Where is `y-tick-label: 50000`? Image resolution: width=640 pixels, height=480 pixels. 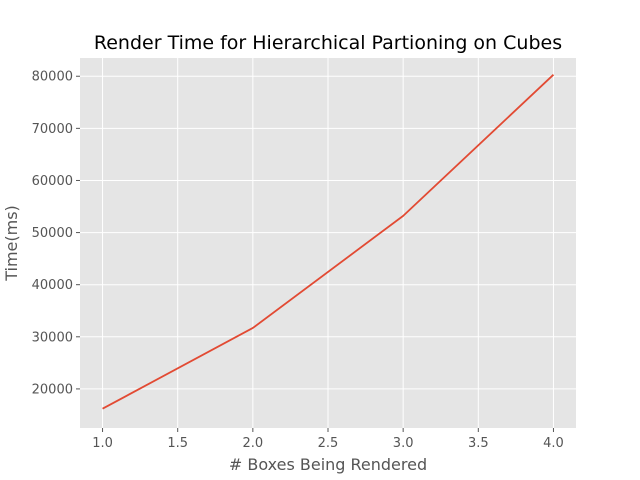
y-tick-label: 50000 is located at coordinates (52, 233).